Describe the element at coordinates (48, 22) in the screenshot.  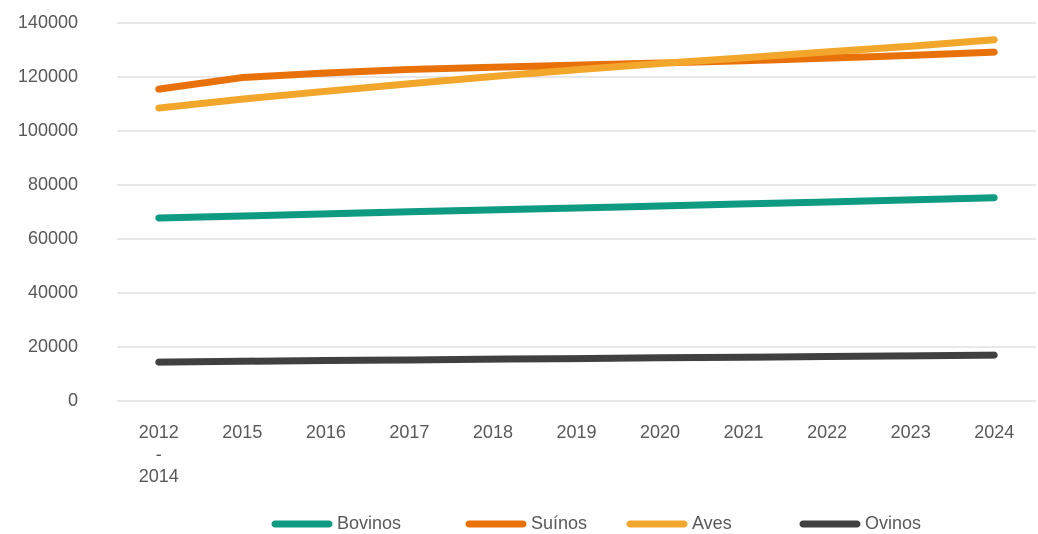
I see `y-tick-label: 140000` at that location.